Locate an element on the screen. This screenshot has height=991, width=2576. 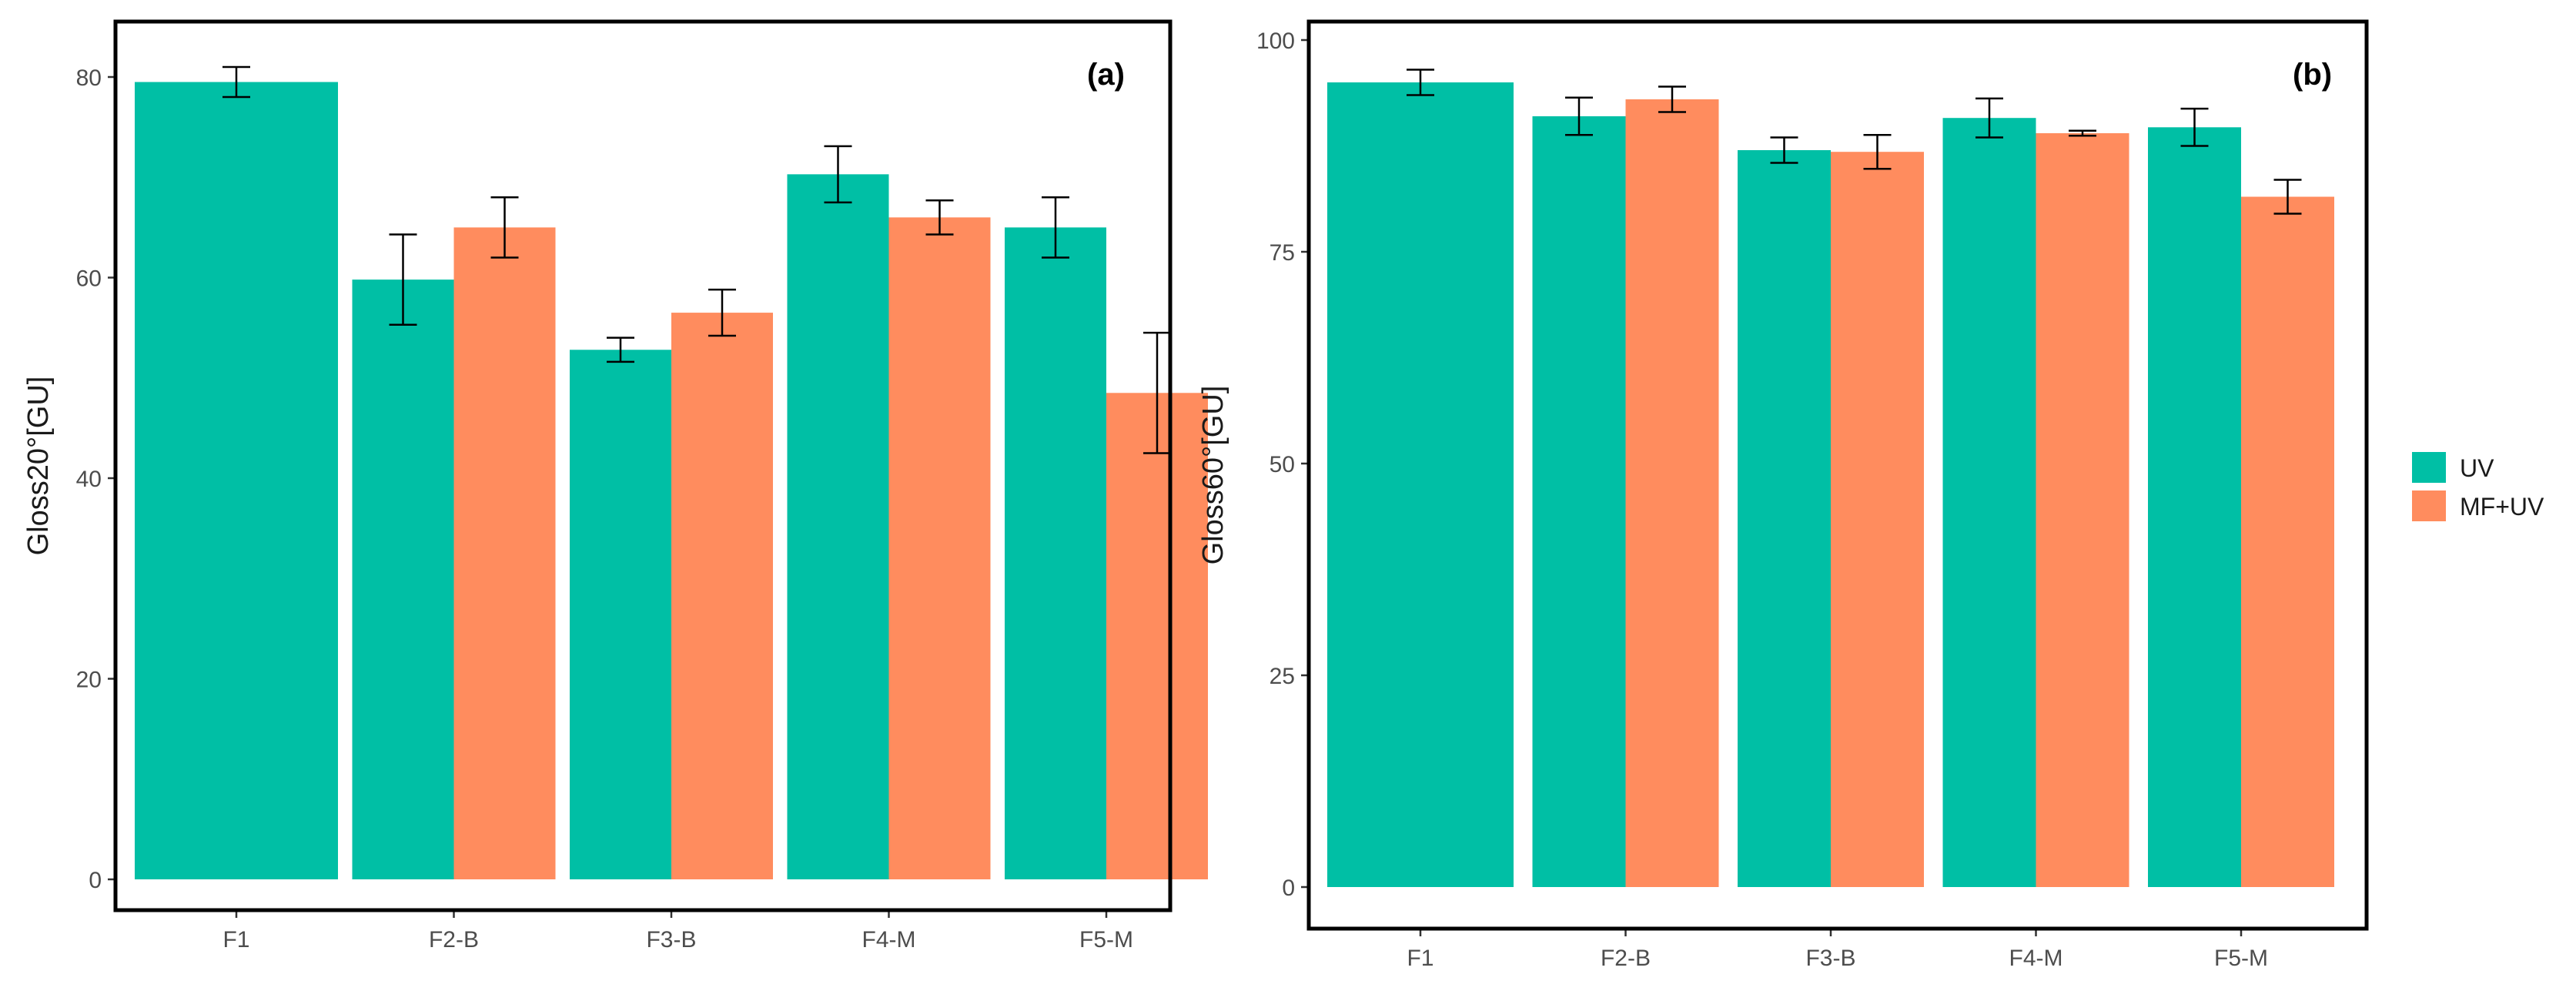
y-tick-label-75: 75 is located at coordinates (1283, 253).